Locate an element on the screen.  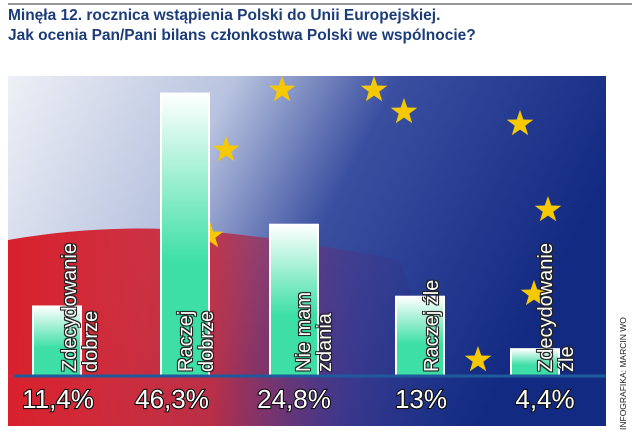
value-label: 46,3% is located at coordinates (172, 399).